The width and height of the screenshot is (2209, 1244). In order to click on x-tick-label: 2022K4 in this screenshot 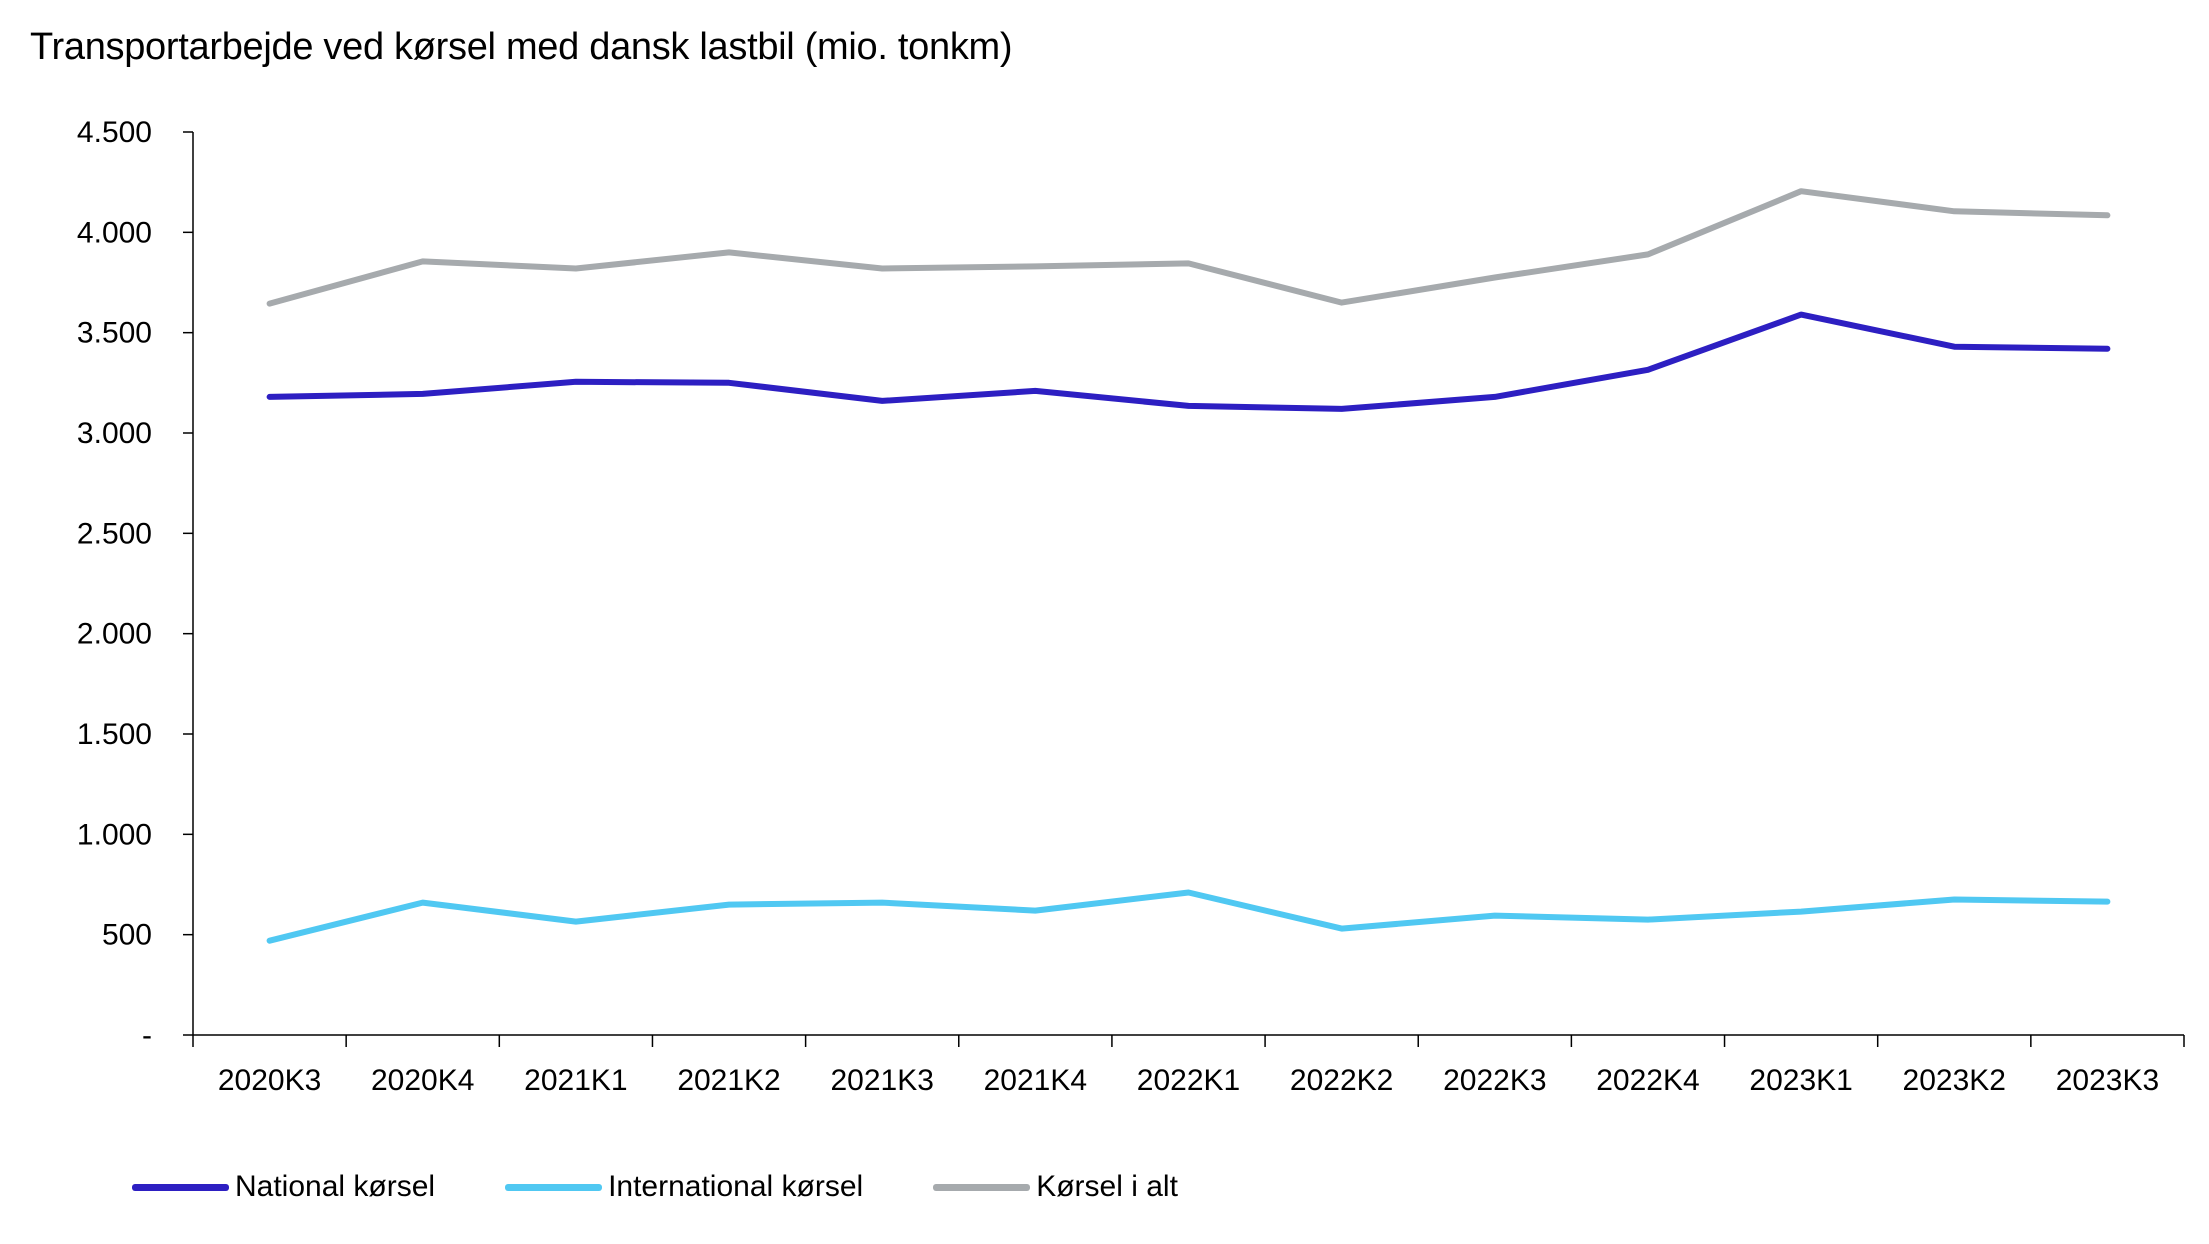, I will do `click(1647, 1080)`.